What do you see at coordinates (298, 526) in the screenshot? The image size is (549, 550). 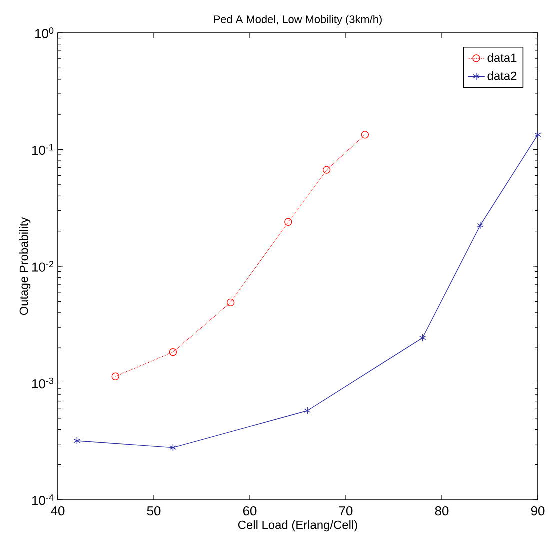 I see `x-axis-title: Cell Load (Erlang/Cell)` at bounding box center [298, 526].